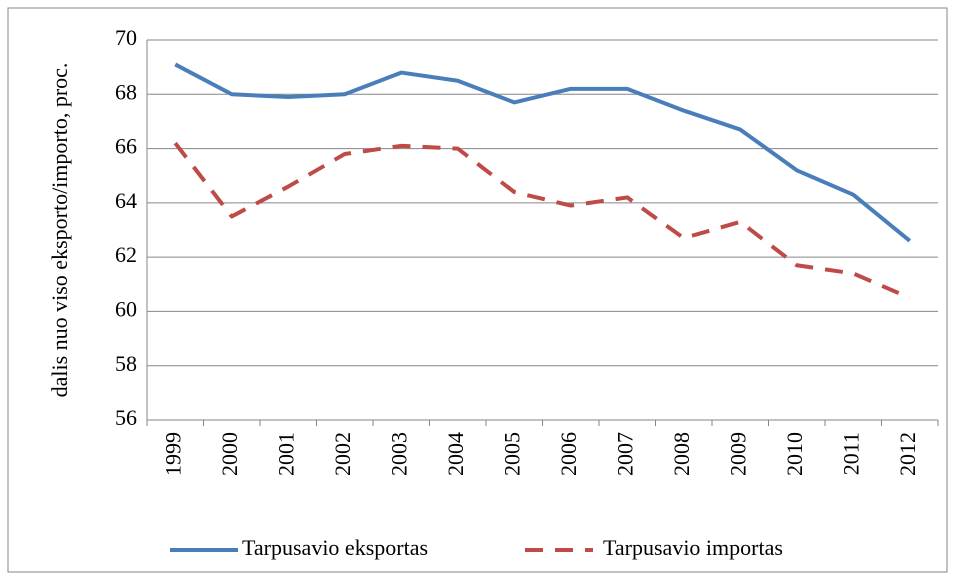 The width and height of the screenshot is (955, 580). What do you see at coordinates (568, 454) in the screenshot?
I see `x-tick-label: 2006` at bounding box center [568, 454].